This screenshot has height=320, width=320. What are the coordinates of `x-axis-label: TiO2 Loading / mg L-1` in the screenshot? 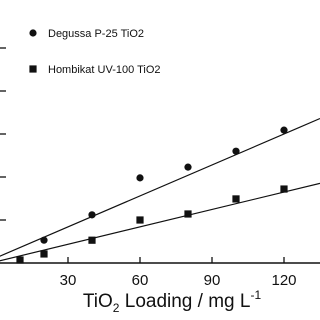 It's located at (172, 301).